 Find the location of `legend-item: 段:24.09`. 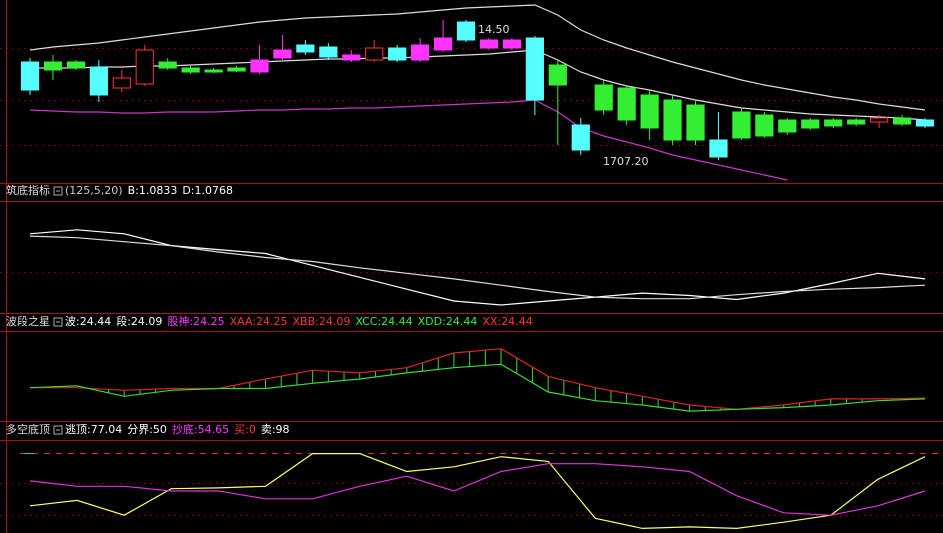

legend-item: 段:24.09 is located at coordinates (139, 321).